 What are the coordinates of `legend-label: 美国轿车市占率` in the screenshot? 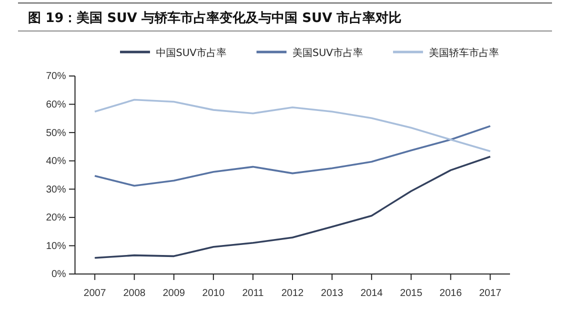 It's located at (464, 53).